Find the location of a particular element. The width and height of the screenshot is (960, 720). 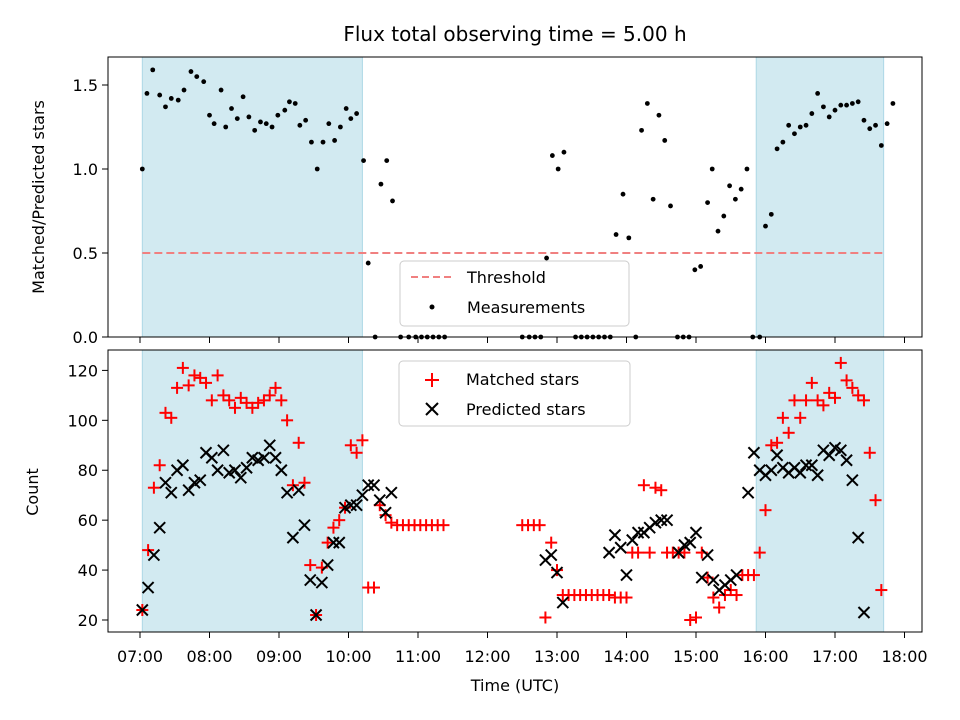

x-tick-label: 14:00 is located at coordinates (626, 656).